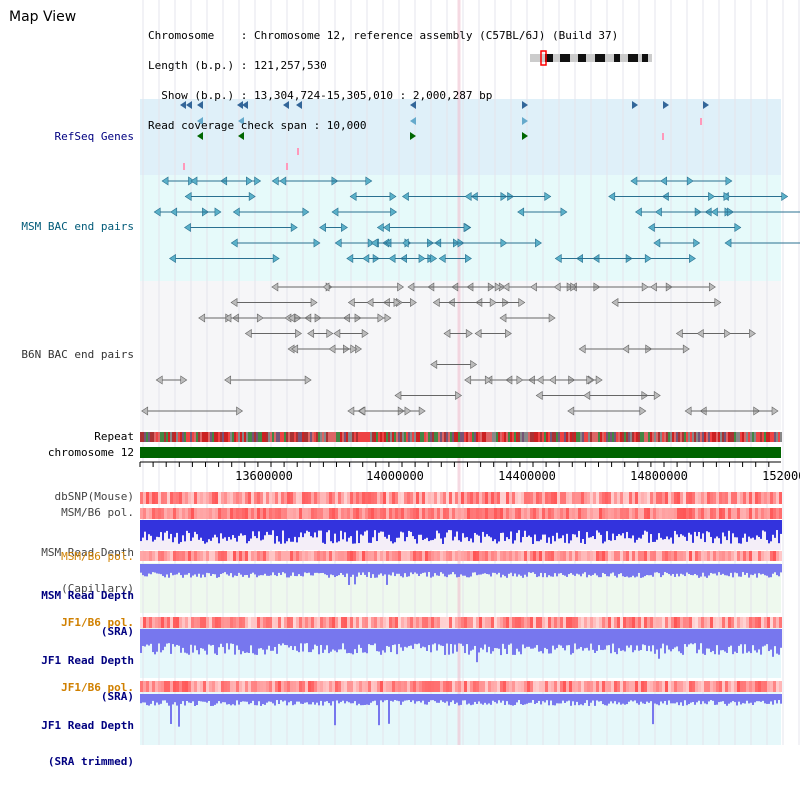 This screenshot has width=800, height=792. Describe the element at coordinates (97, 622) in the screenshot. I see `track-label-jf1-b6-pol-1: JF1/B6 pol.` at that location.